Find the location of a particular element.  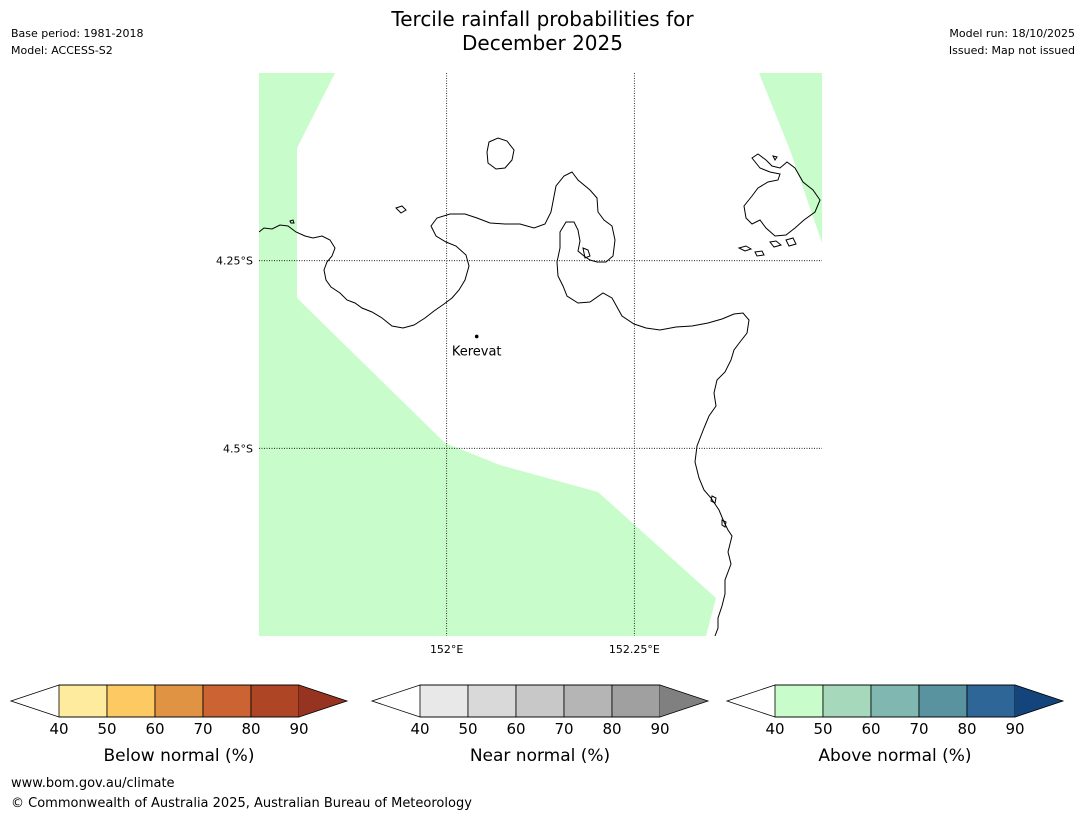

colorbar-title: Below normal (%) is located at coordinates (179, 756).